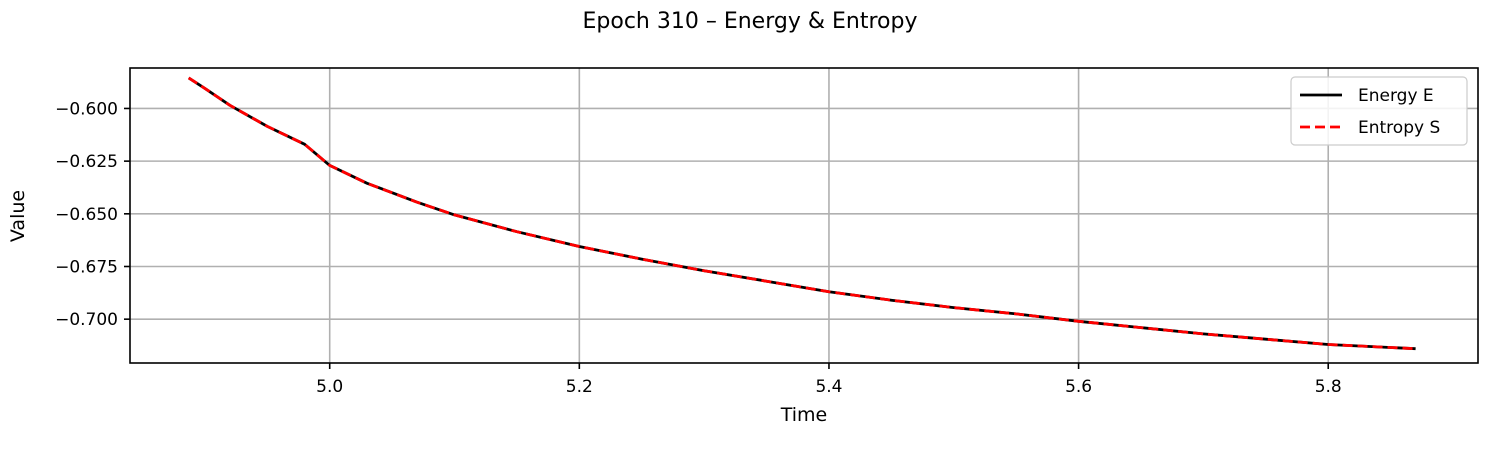 This screenshot has height=450, width=1500. I want to click on x-axis-label: Time, so click(804, 415).